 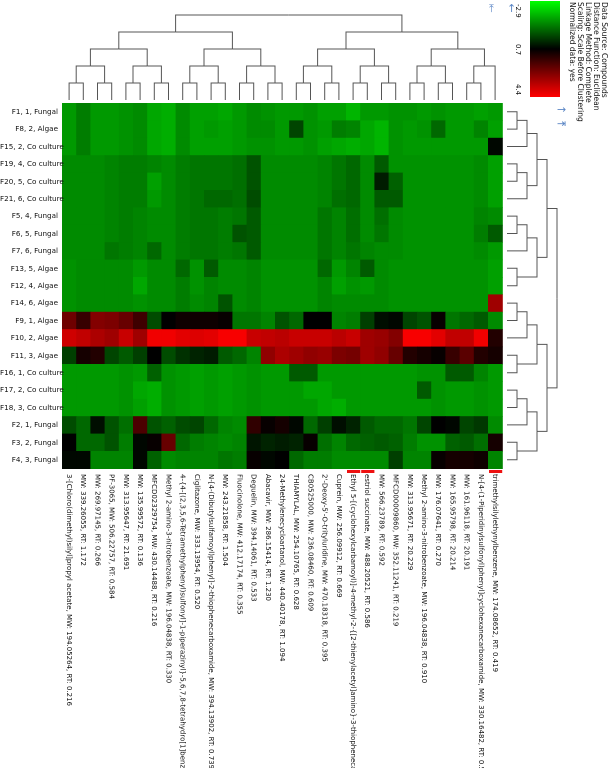 What do you see at coordinates (34, 233) in the screenshot?
I see `row-label: F6, 5, Fungal` at bounding box center [34, 233].